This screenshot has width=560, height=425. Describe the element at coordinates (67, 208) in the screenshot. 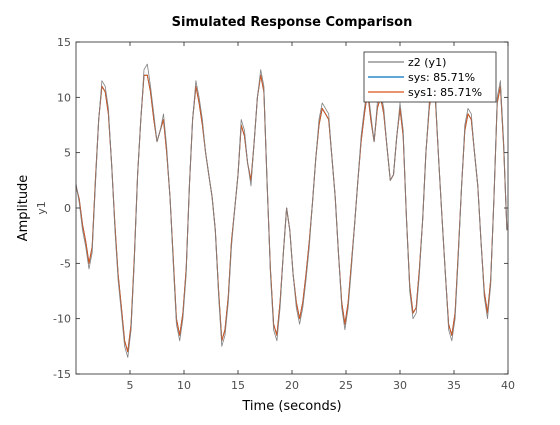

I see `y-tick-label: 0` at that location.